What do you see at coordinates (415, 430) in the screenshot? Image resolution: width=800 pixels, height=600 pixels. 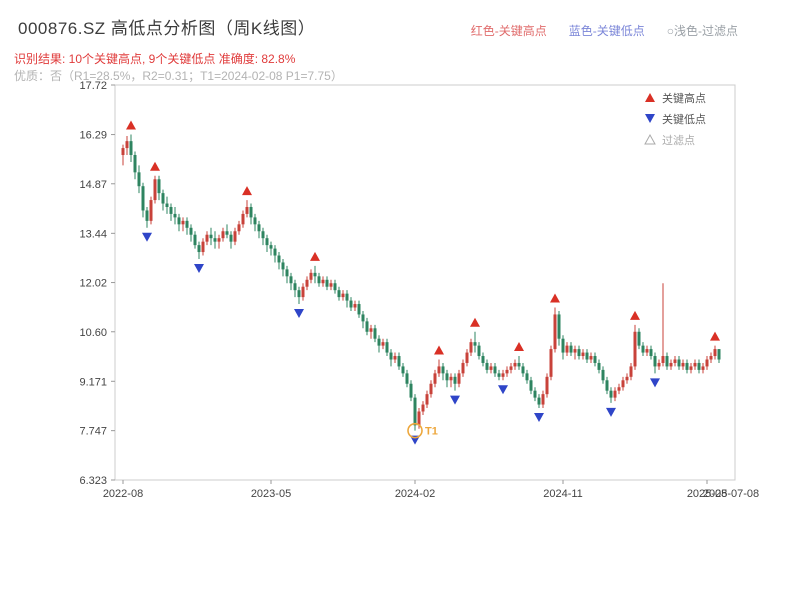 I see `t1-circle` at bounding box center [415, 430].